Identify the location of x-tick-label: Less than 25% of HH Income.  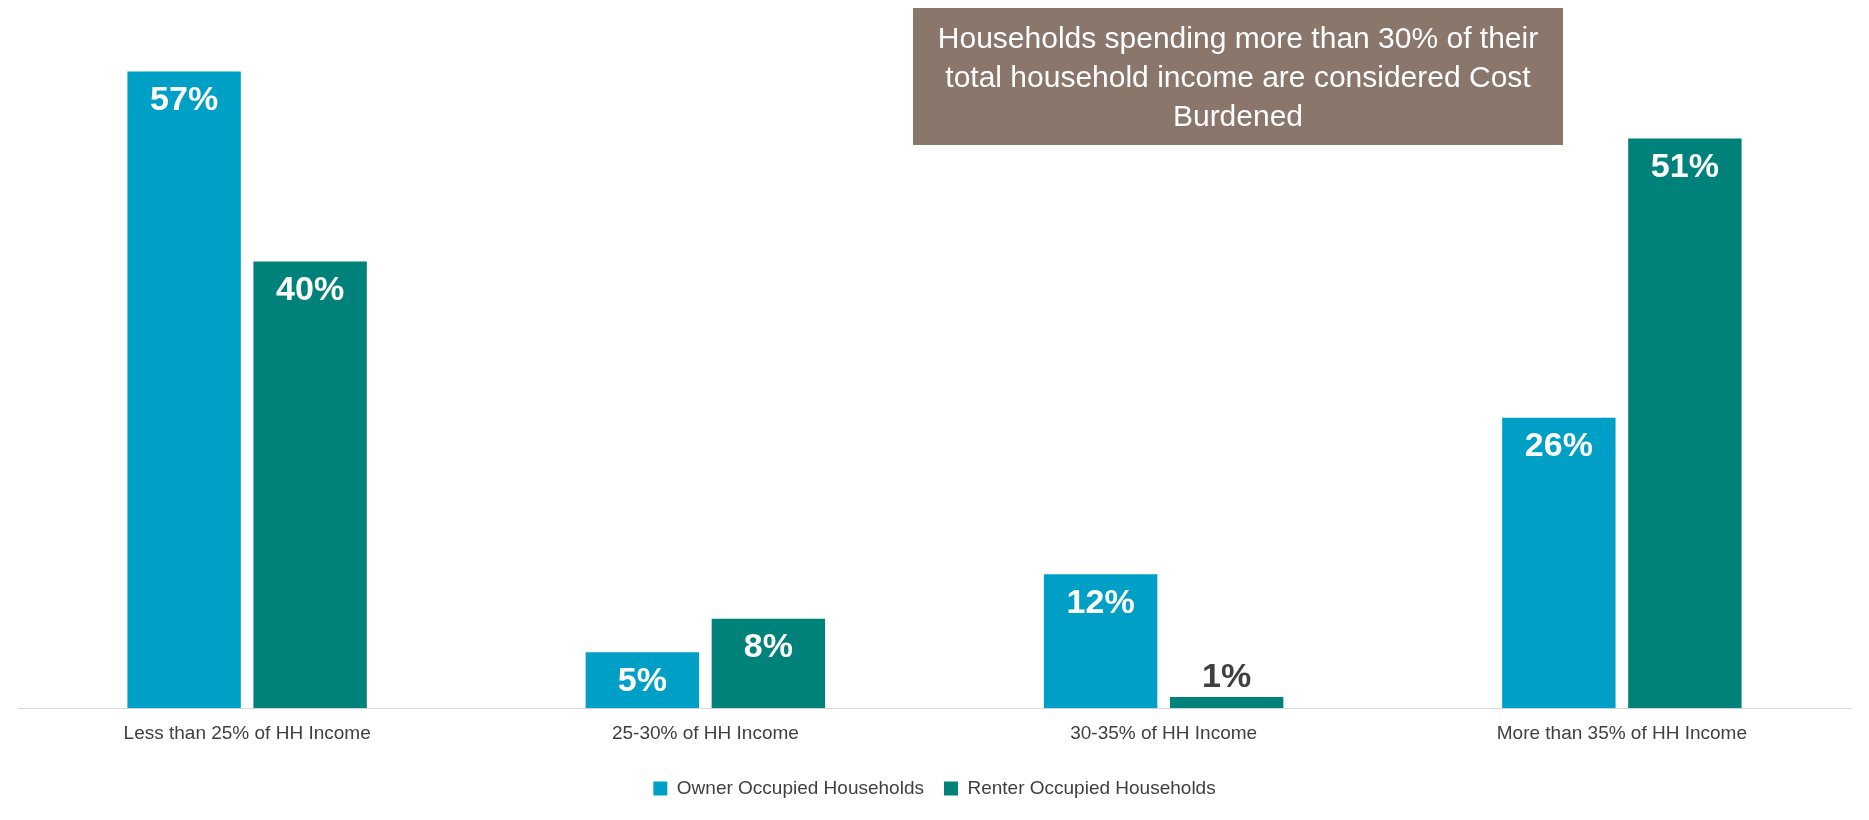
(247, 732).